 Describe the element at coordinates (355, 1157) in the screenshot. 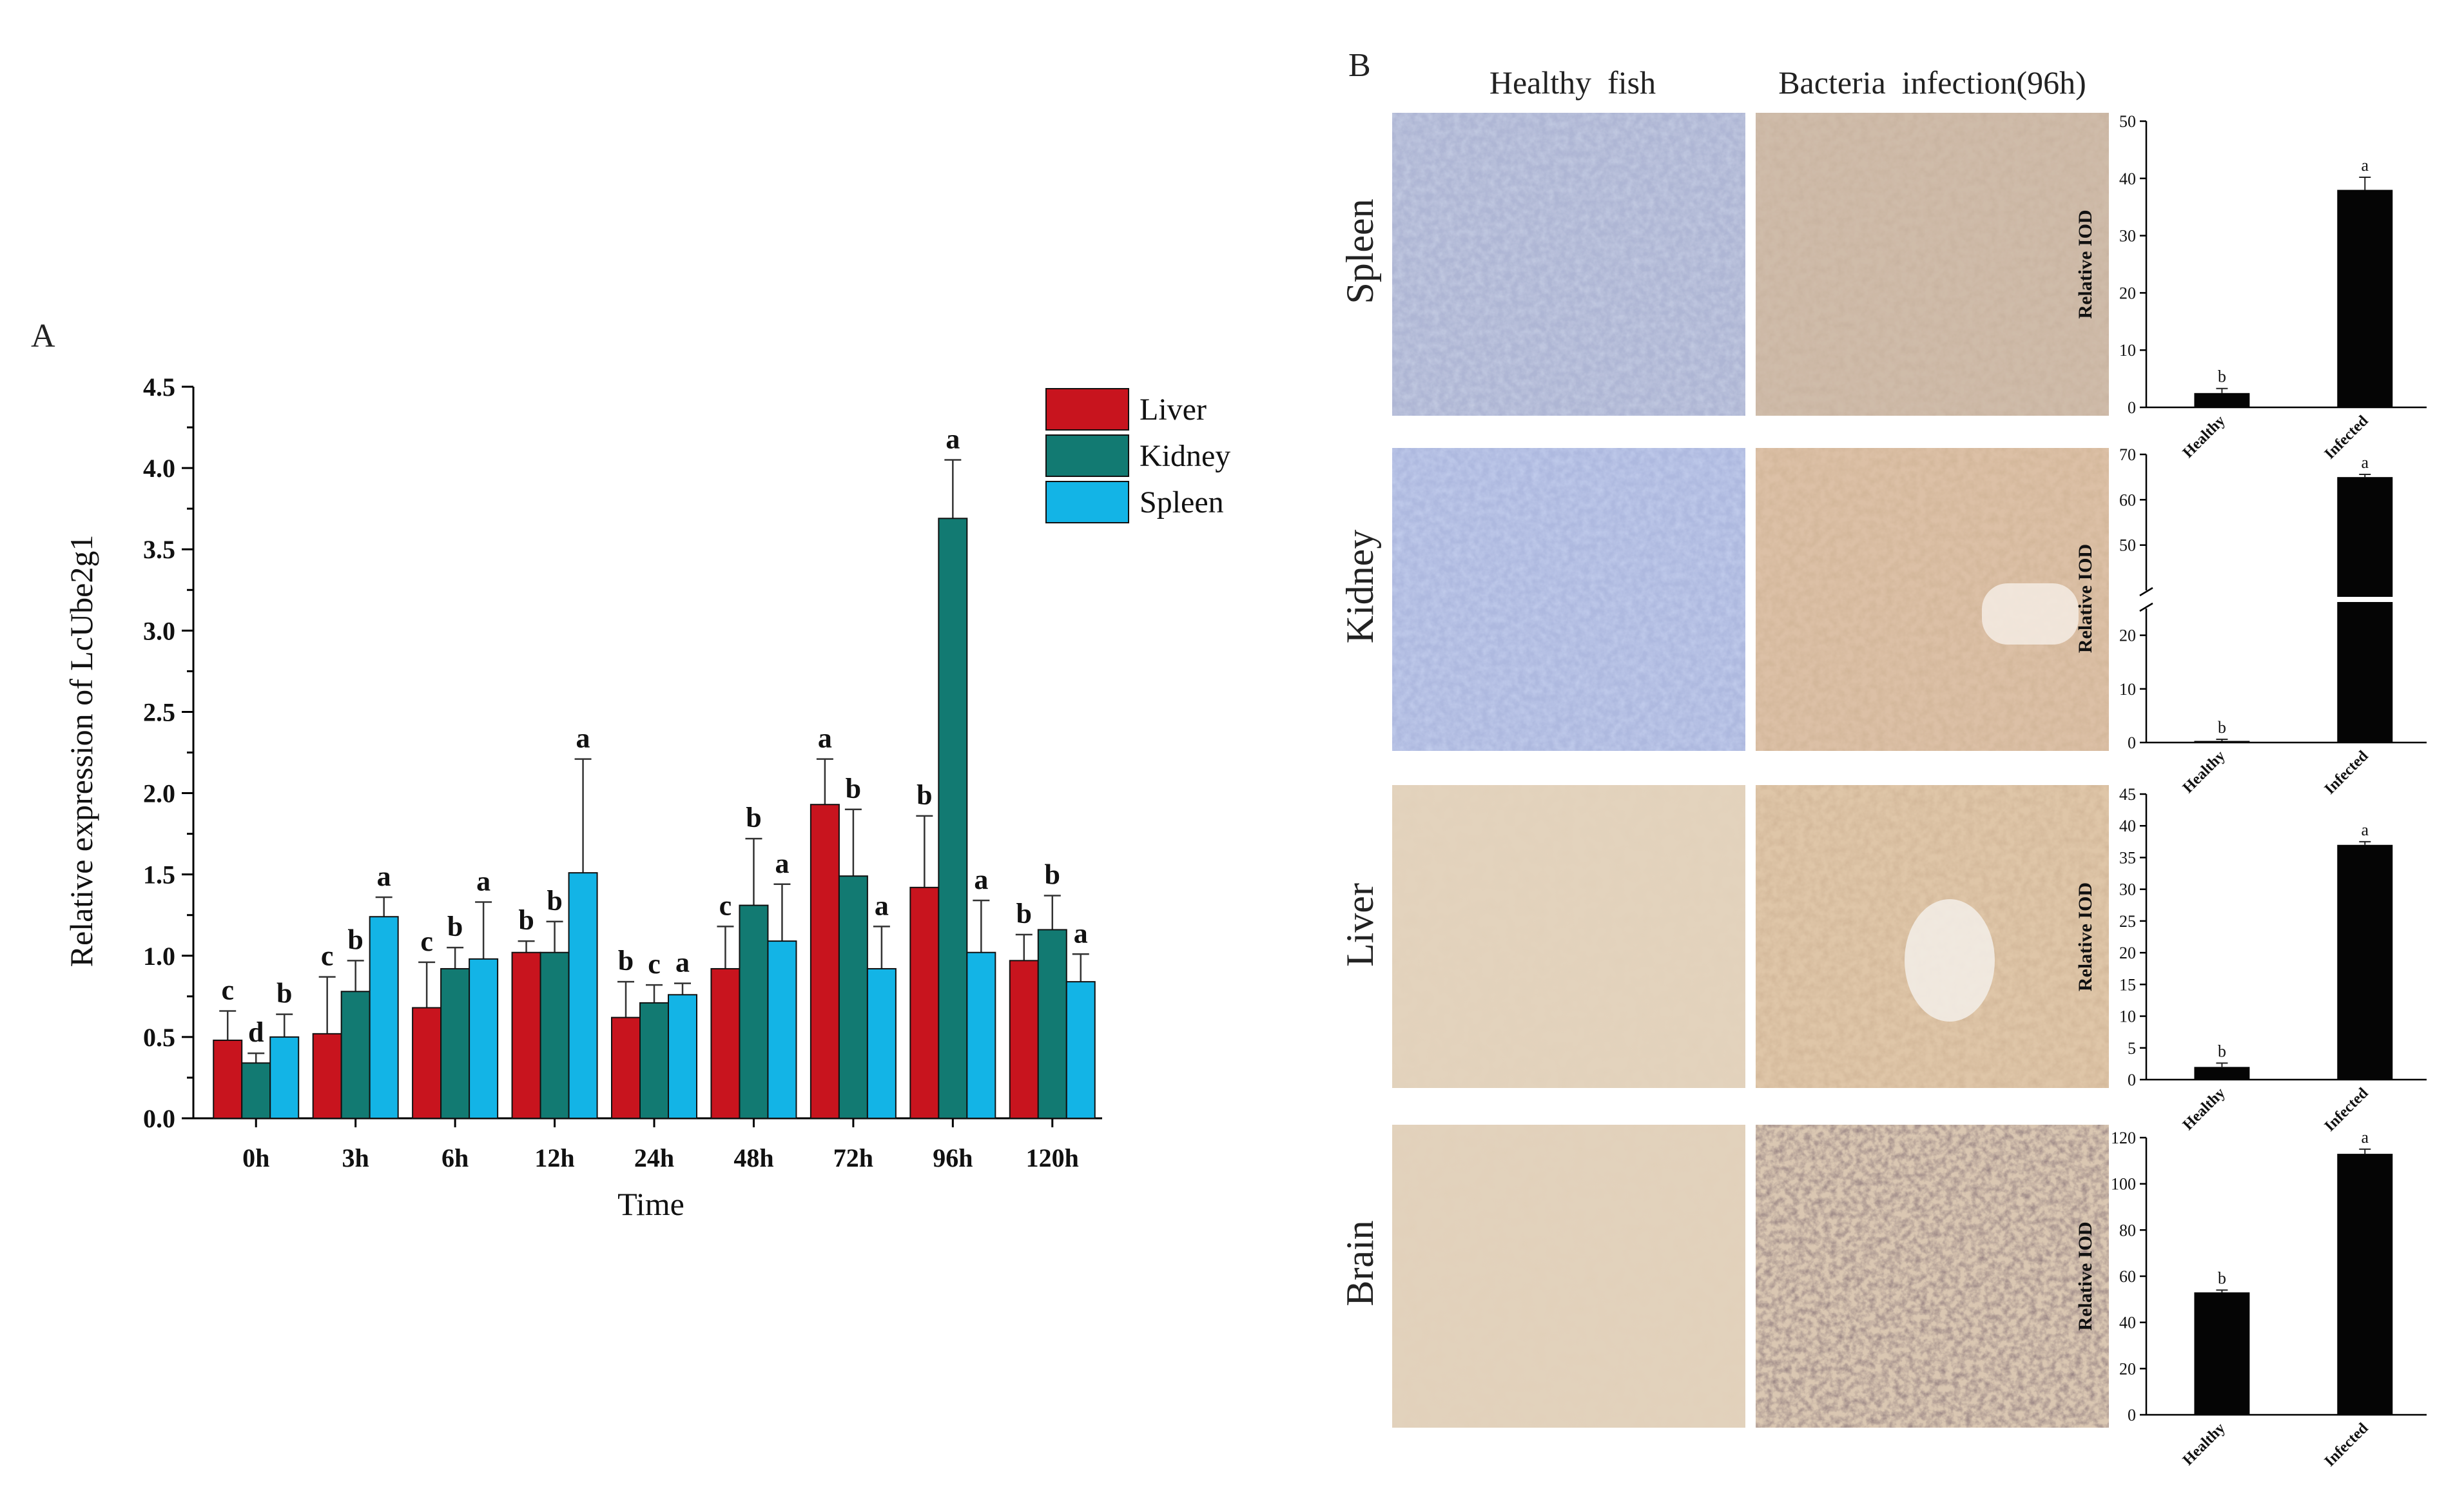

I see `x-tick-label: 3h` at that location.